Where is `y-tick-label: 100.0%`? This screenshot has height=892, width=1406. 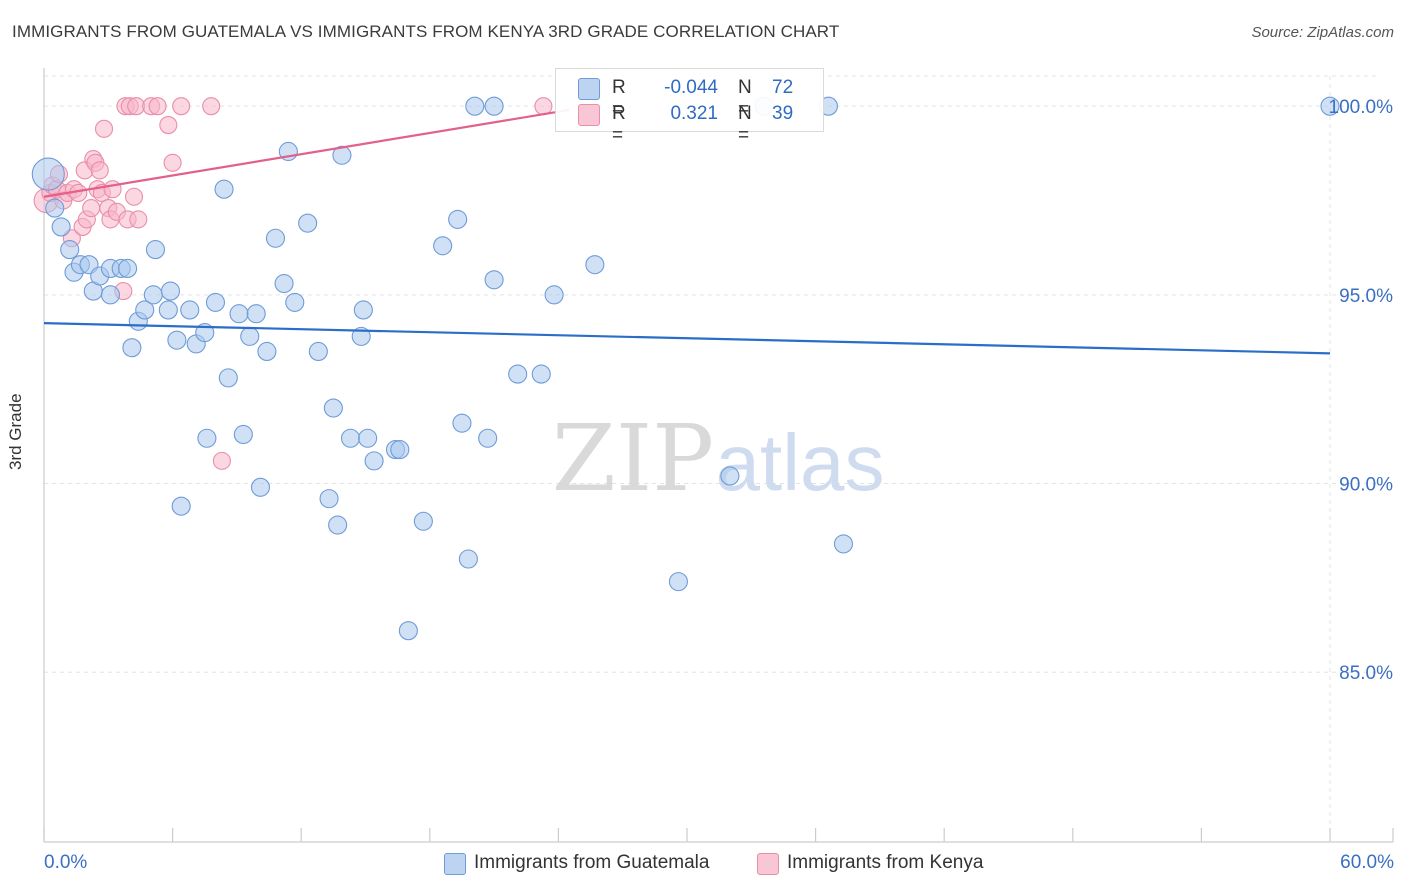
y-tick-label: 100.0% is located at coordinates (1361, 107).